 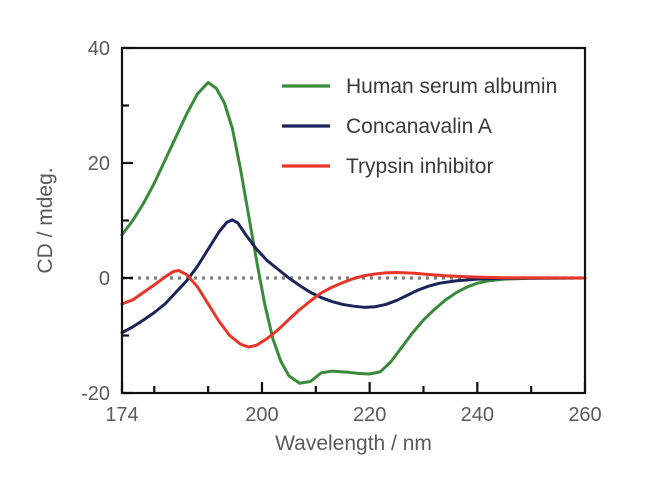 I want to click on x-tick-label: 240, so click(x=477, y=415).